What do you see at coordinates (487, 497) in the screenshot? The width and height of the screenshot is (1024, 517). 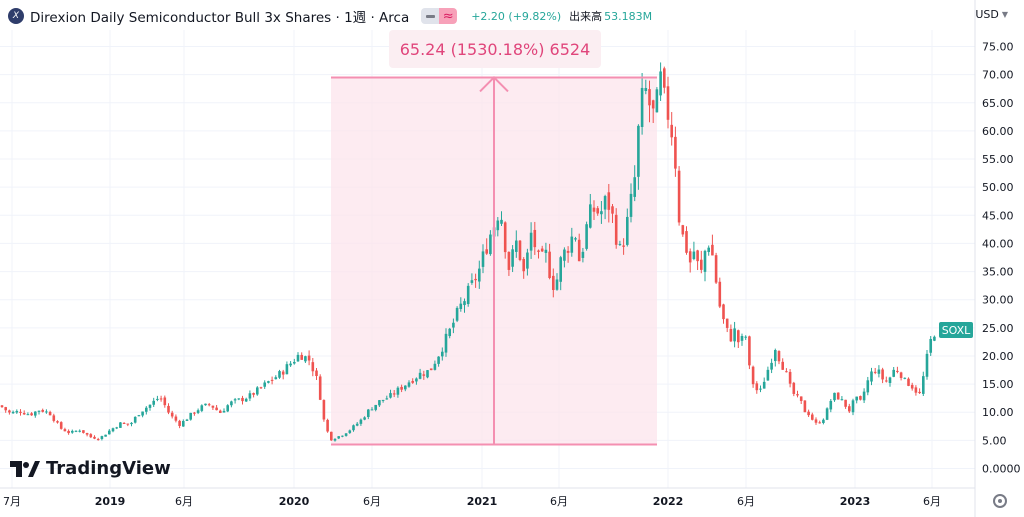 I see `time-axis: 7月 2019 6月 2020 6月 2021 6月 2022 6月 2023 6月` at bounding box center [487, 497].